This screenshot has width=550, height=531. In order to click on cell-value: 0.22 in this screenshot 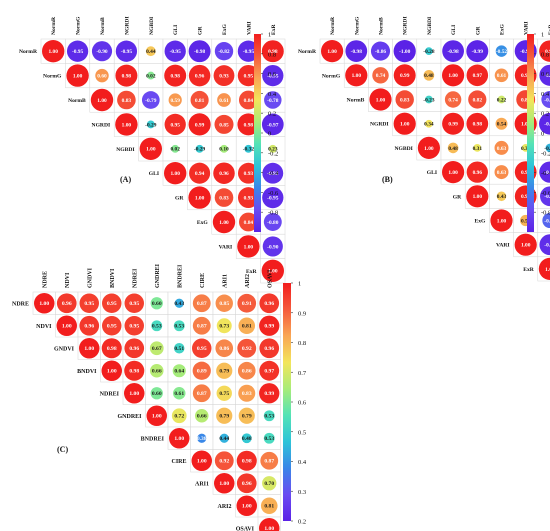, I will do `click(502, 100)`.